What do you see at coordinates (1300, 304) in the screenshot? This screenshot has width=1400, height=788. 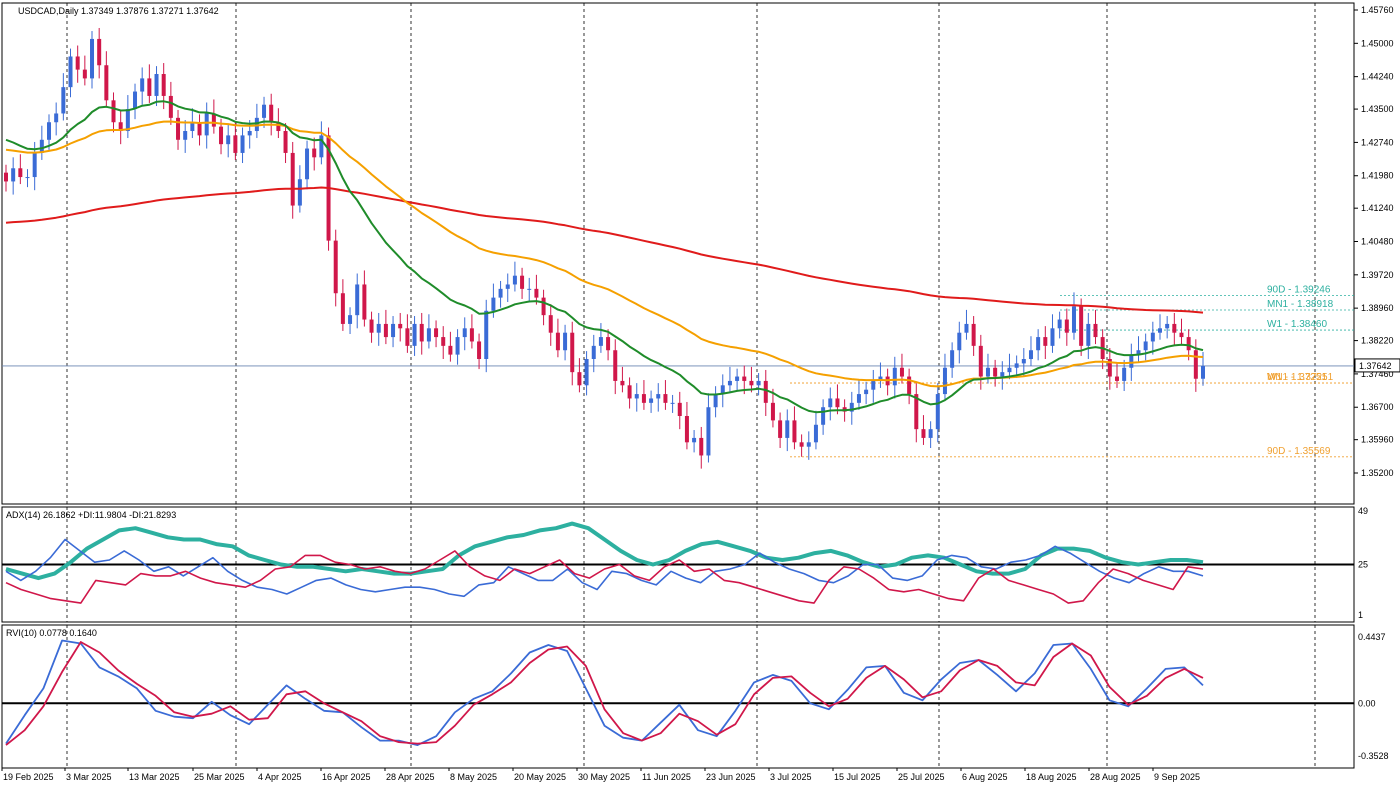 I see `level-label: MN1 - 1.38918` at bounding box center [1300, 304].